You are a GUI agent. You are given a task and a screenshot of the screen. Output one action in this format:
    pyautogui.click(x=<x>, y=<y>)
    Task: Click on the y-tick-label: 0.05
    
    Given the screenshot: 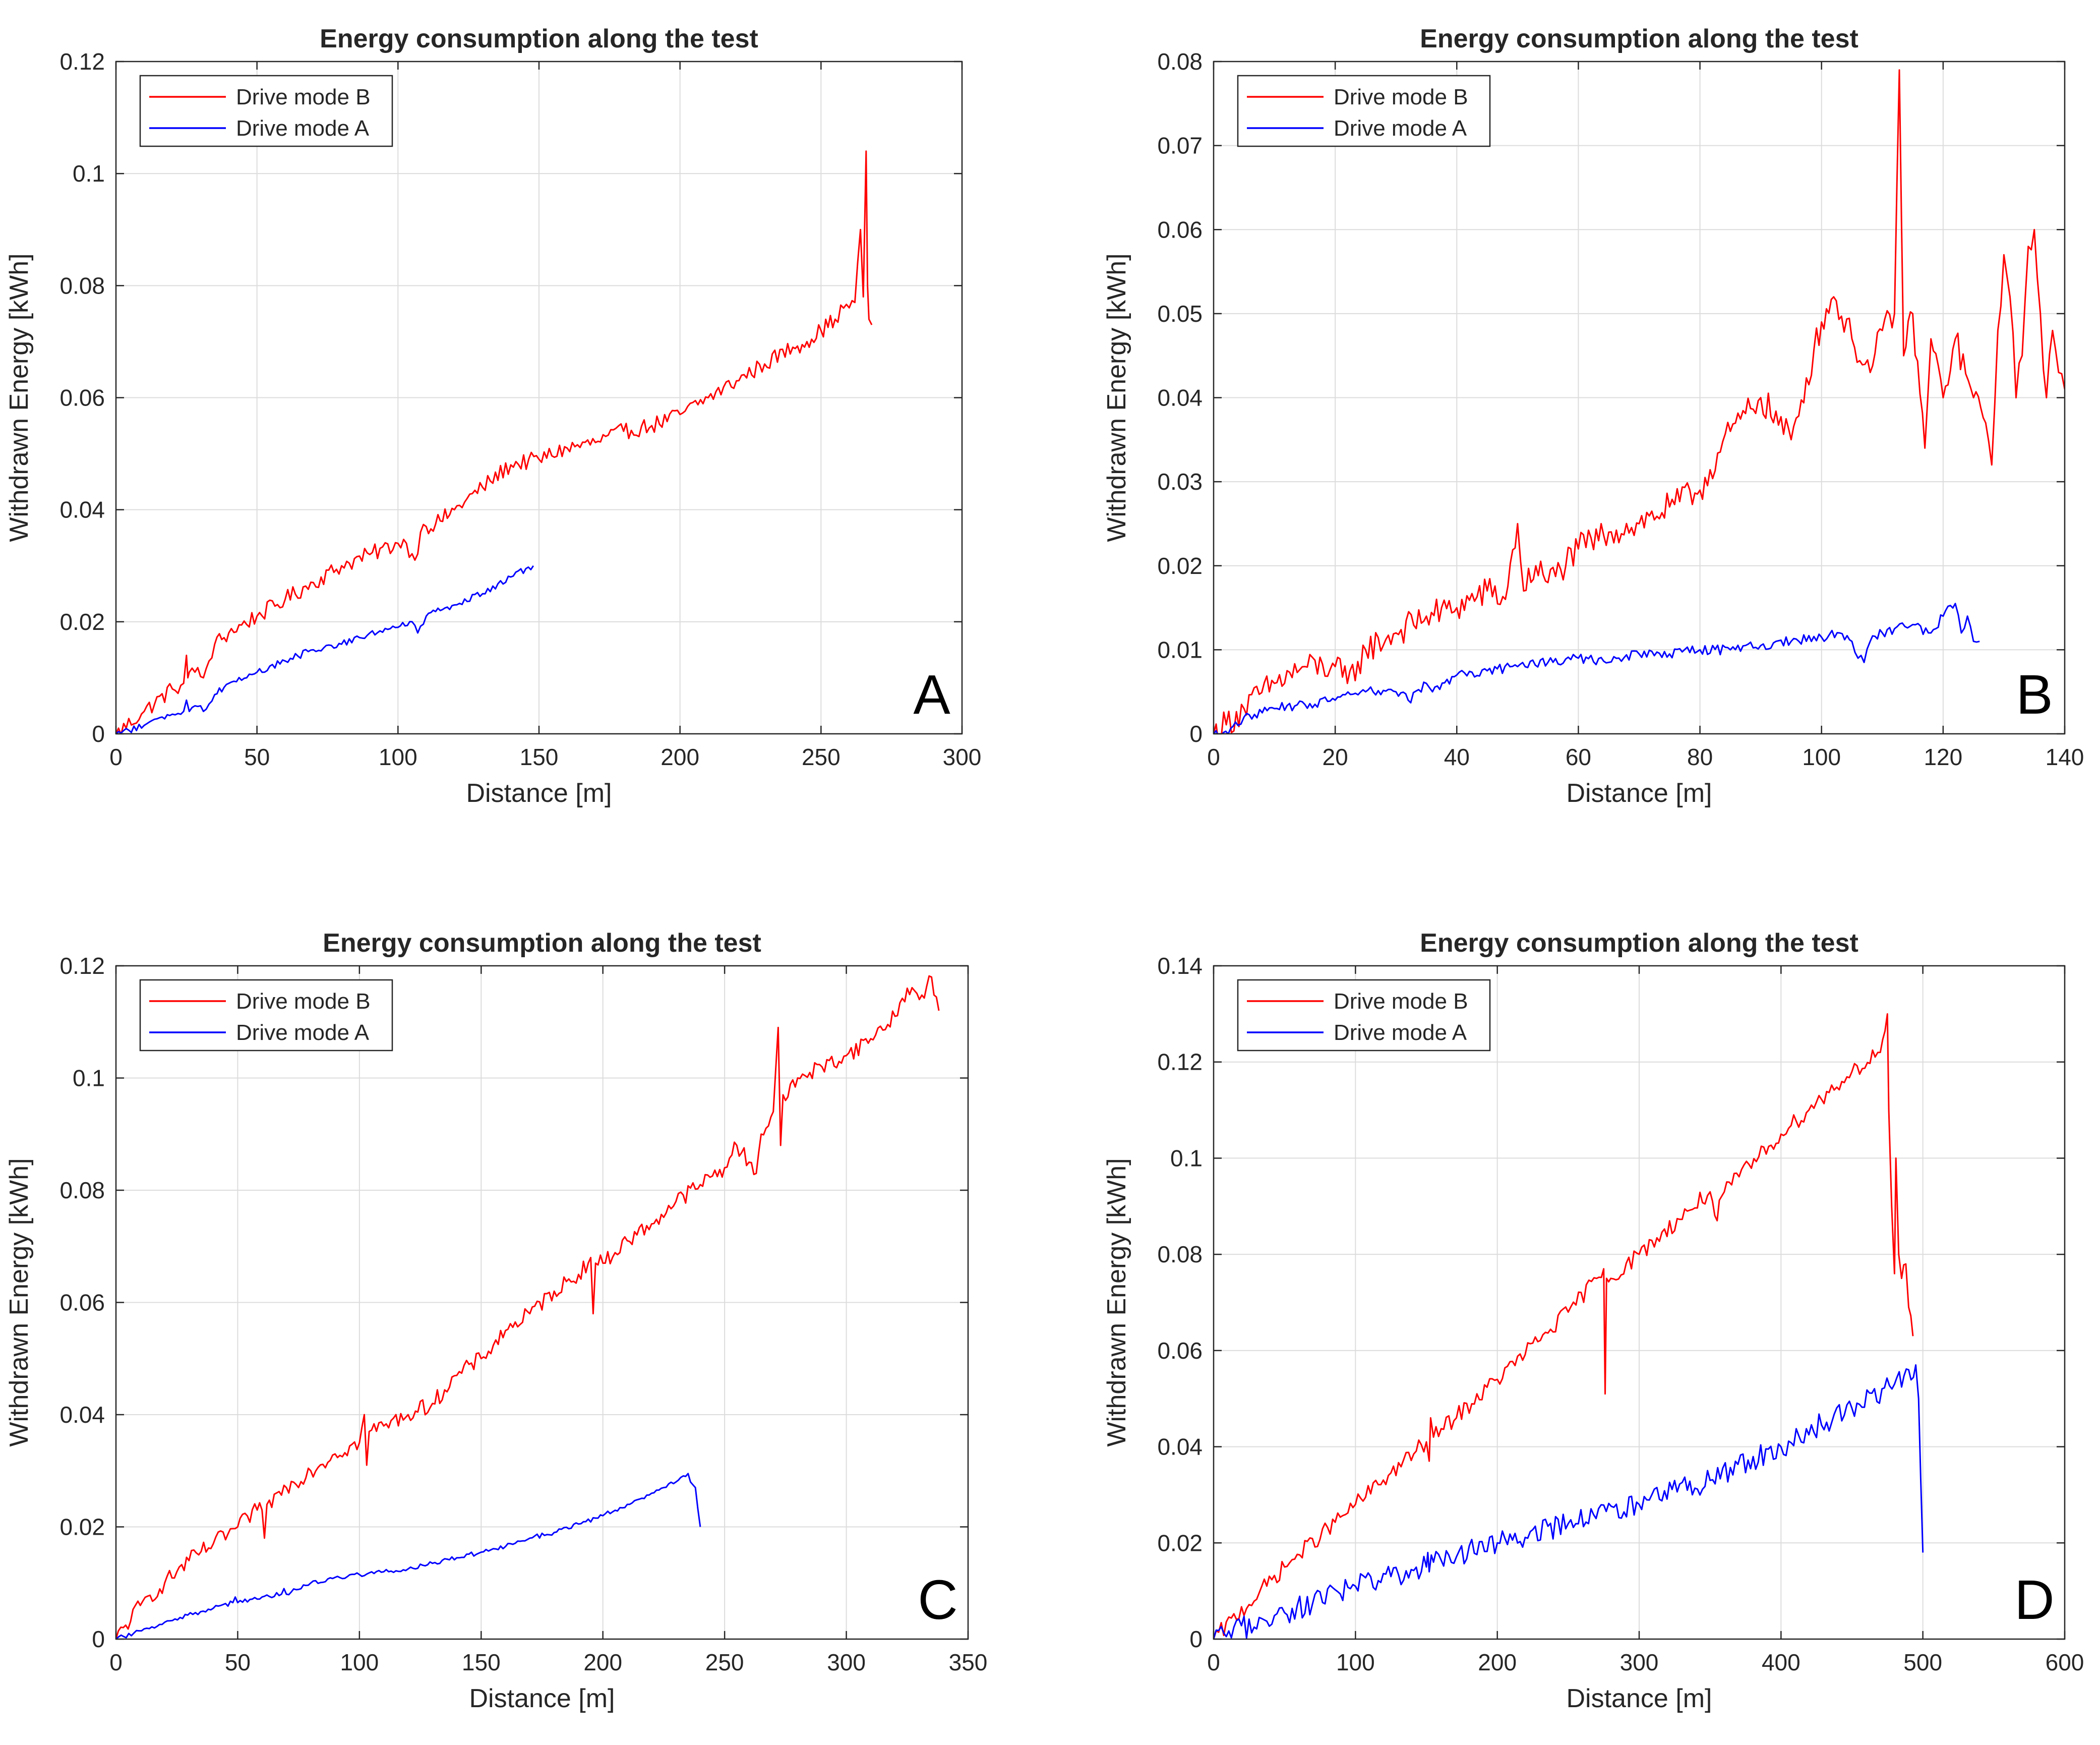 What is the action you would take?
    pyautogui.click(x=1180, y=314)
    